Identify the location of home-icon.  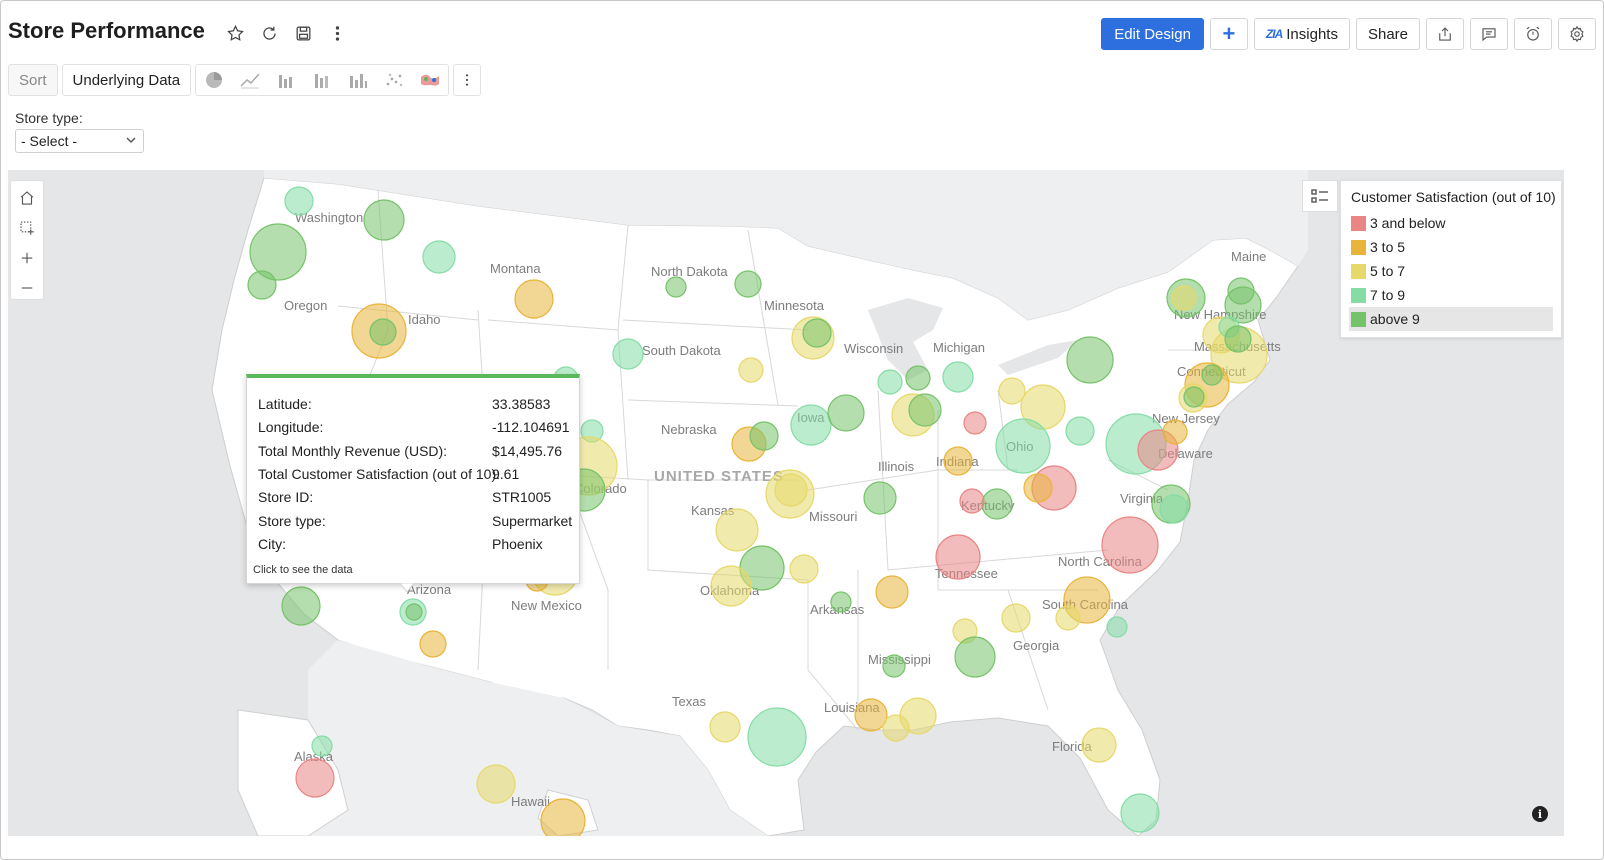
(27, 198).